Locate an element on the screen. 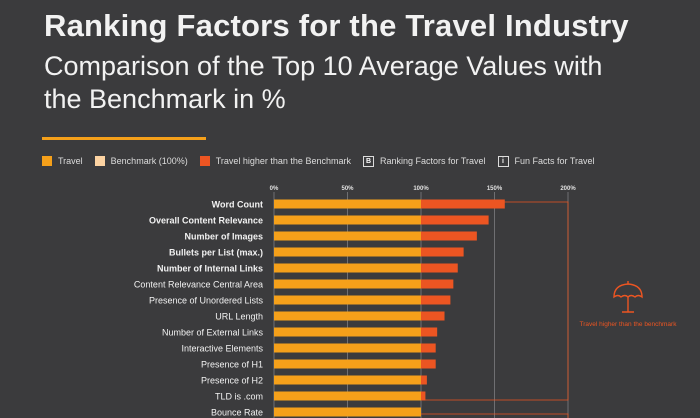  category-label: Overall Content Relevance is located at coordinates (206, 221).